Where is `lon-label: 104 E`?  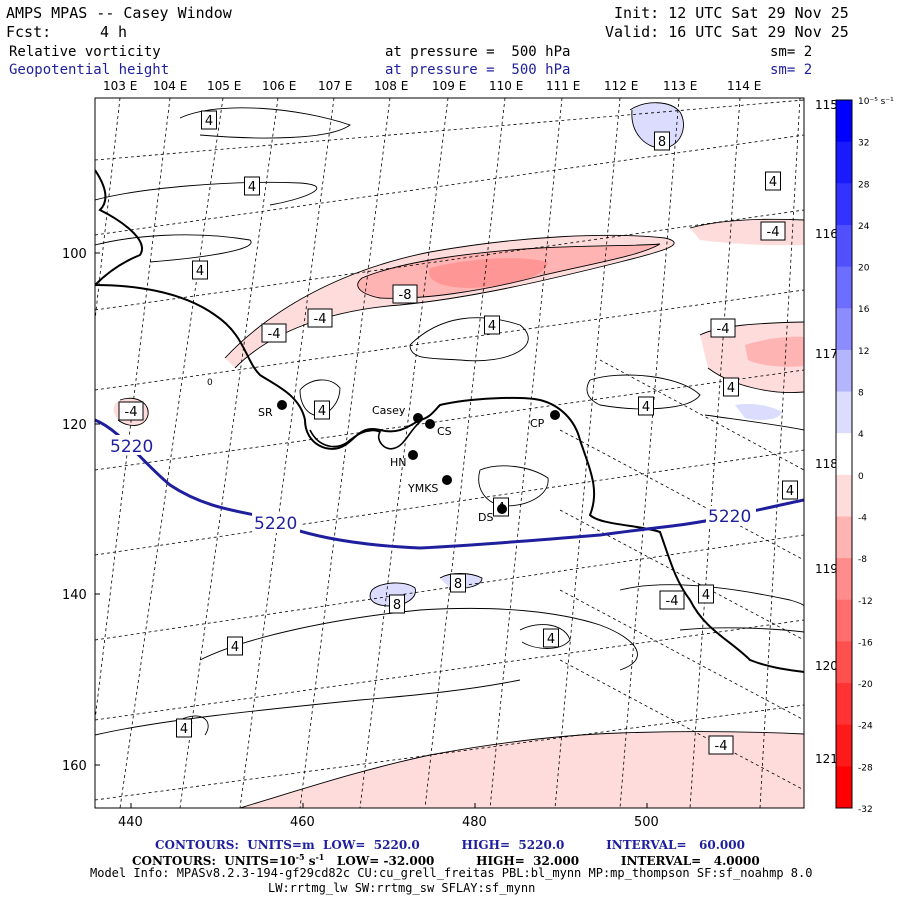
lon-label: 104 E is located at coordinates (170, 86).